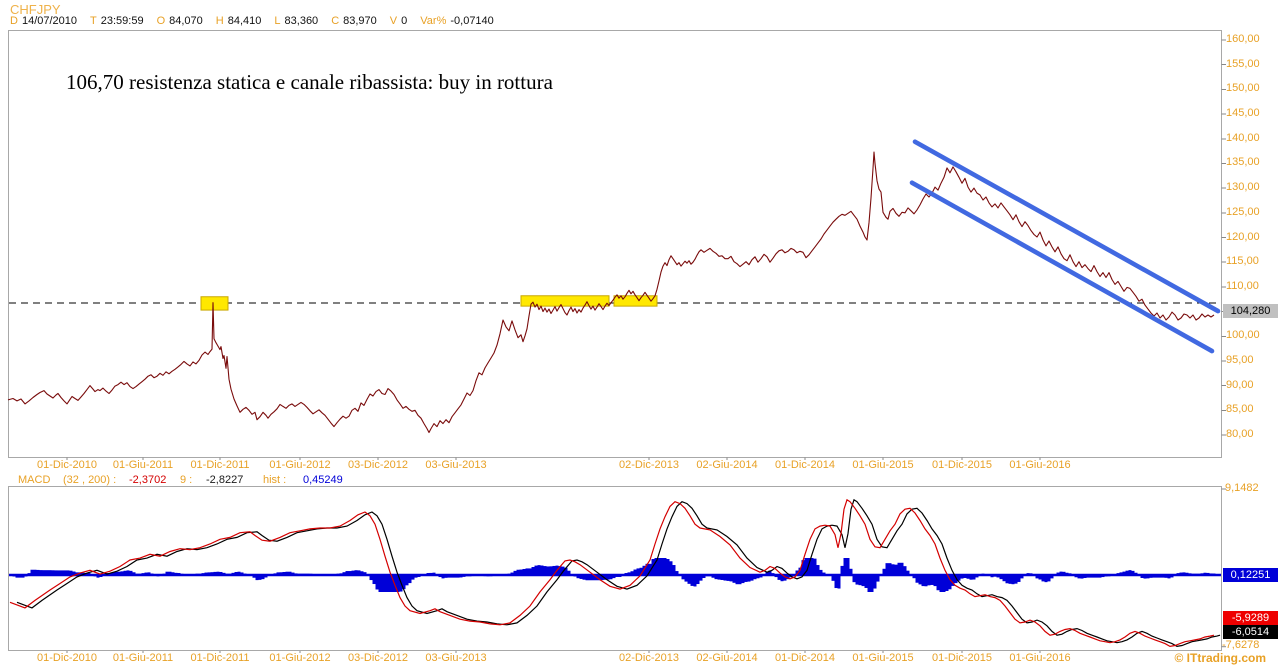 Image resolution: width=1278 pixels, height=668 pixels. What do you see at coordinates (275, 480) in the screenshot?
I see `macd-hist-label: hist :` at bounding box center [275, 480].